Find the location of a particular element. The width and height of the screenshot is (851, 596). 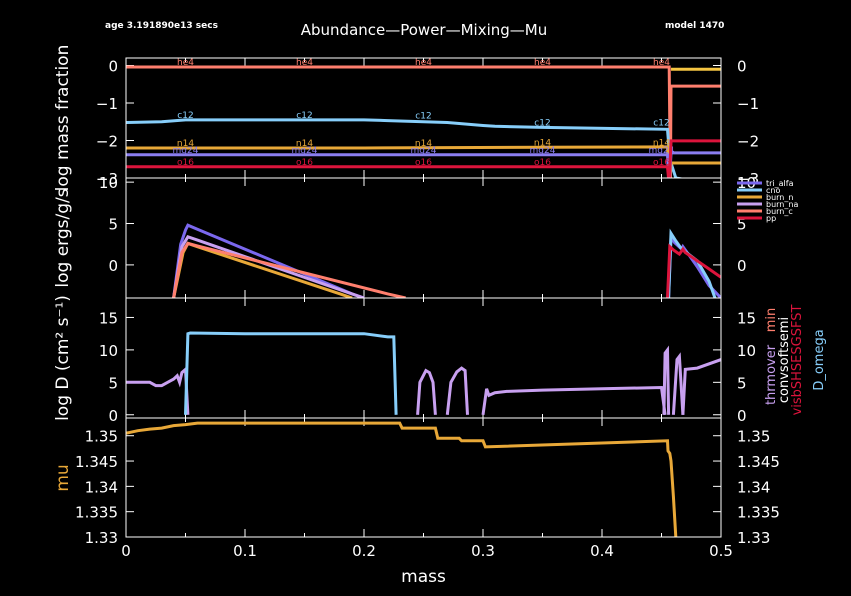

legend-label: tri_alfa is located at coordinates (780, 183).